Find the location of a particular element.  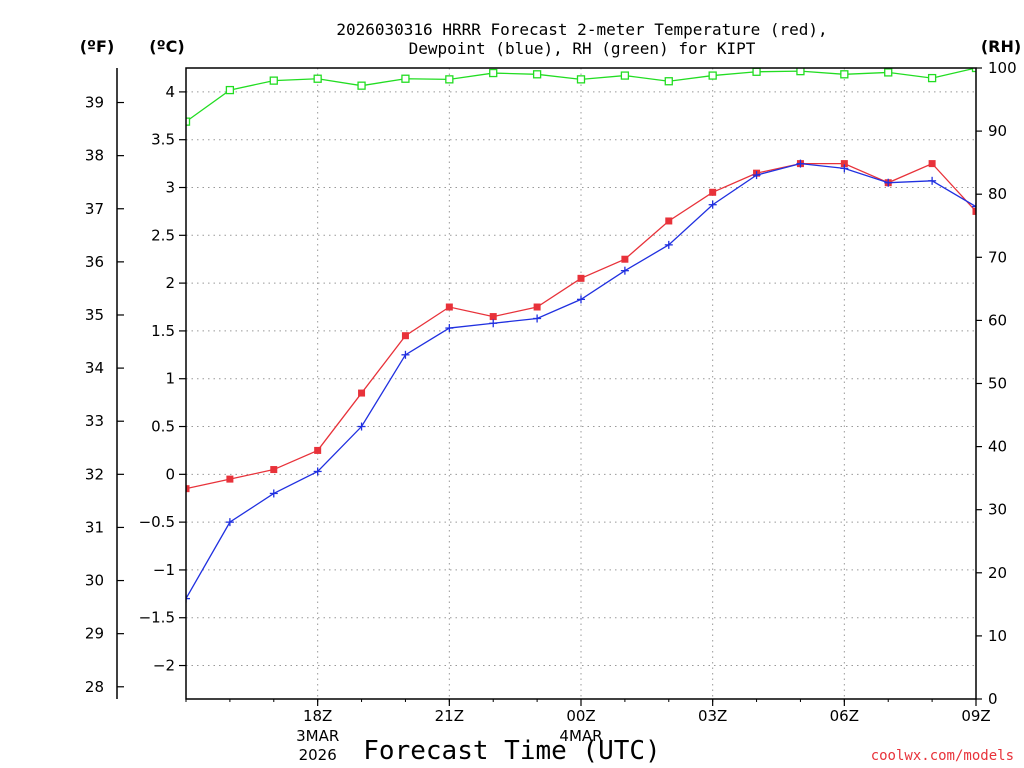

time-tick-label: 09Z is located at coordinates (975, 716).